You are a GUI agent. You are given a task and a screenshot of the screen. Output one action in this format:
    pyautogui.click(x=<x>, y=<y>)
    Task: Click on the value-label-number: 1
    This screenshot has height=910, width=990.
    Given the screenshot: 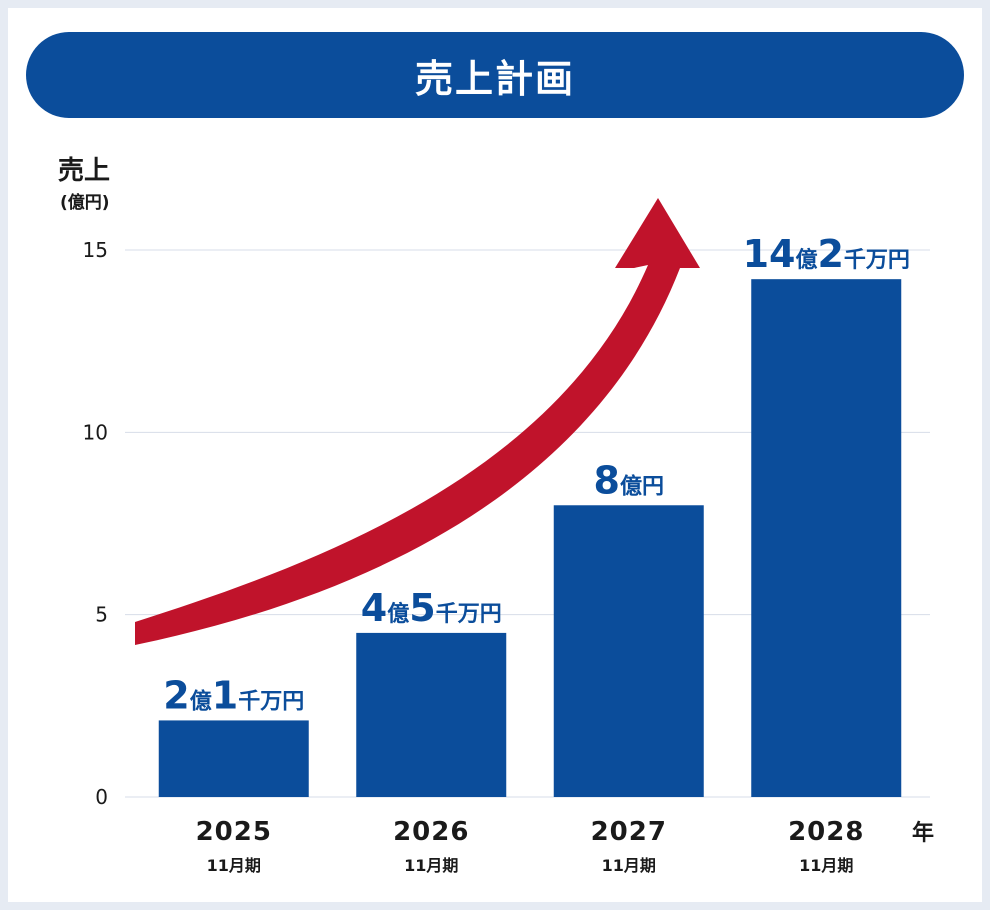 What is the action you would take?
    pyautogui.click(x=225, y=695)
    